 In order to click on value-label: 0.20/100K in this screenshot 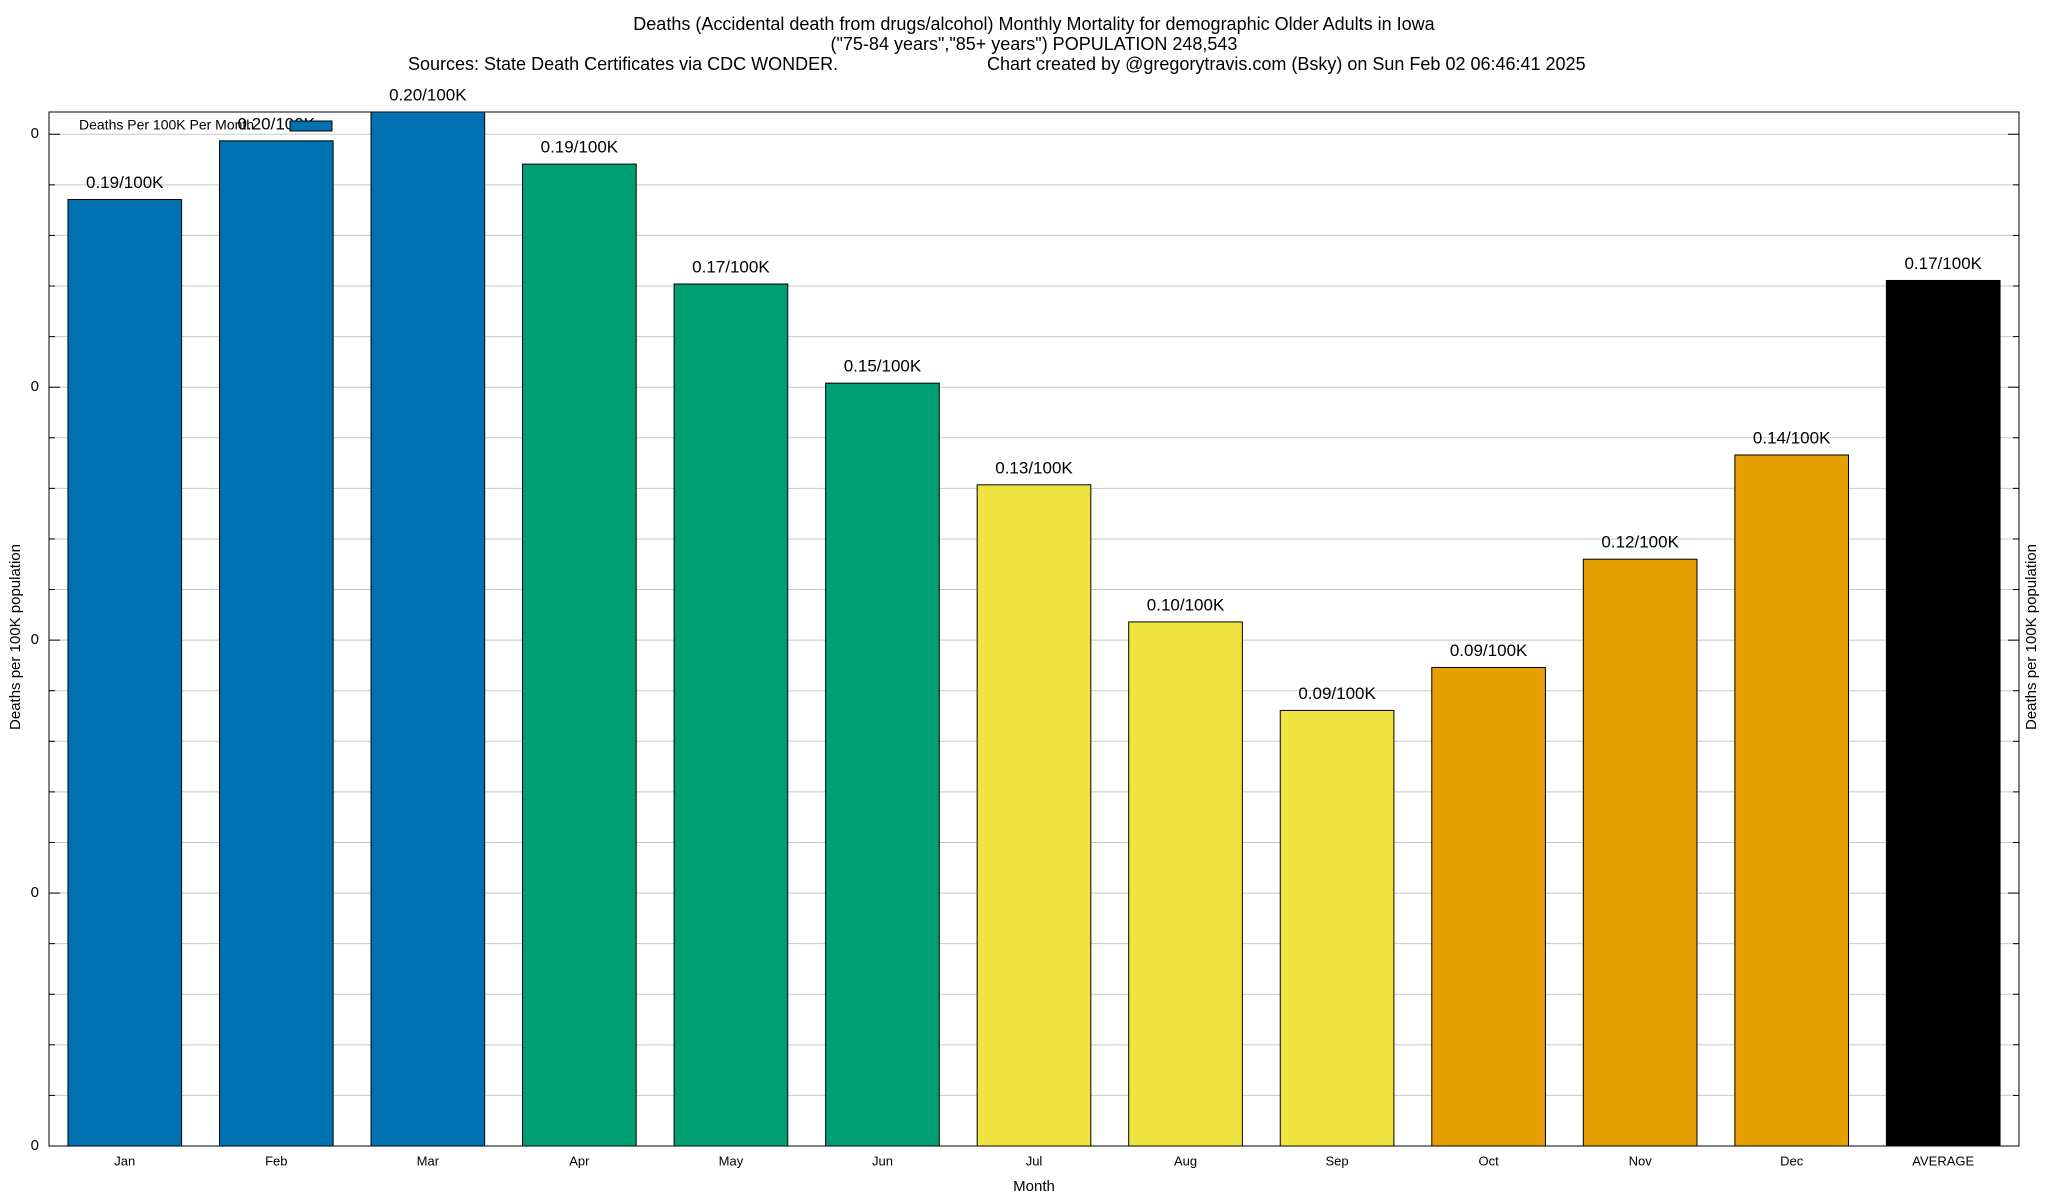, I will do `click(428, 94)`.